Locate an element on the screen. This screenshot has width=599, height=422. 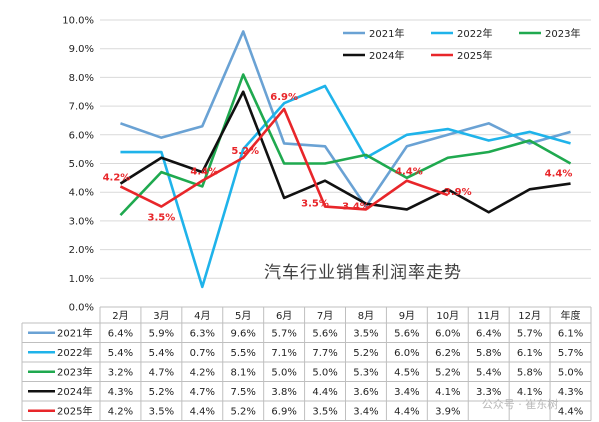
data-label: 5.2% is located at coordinates (245, 151).